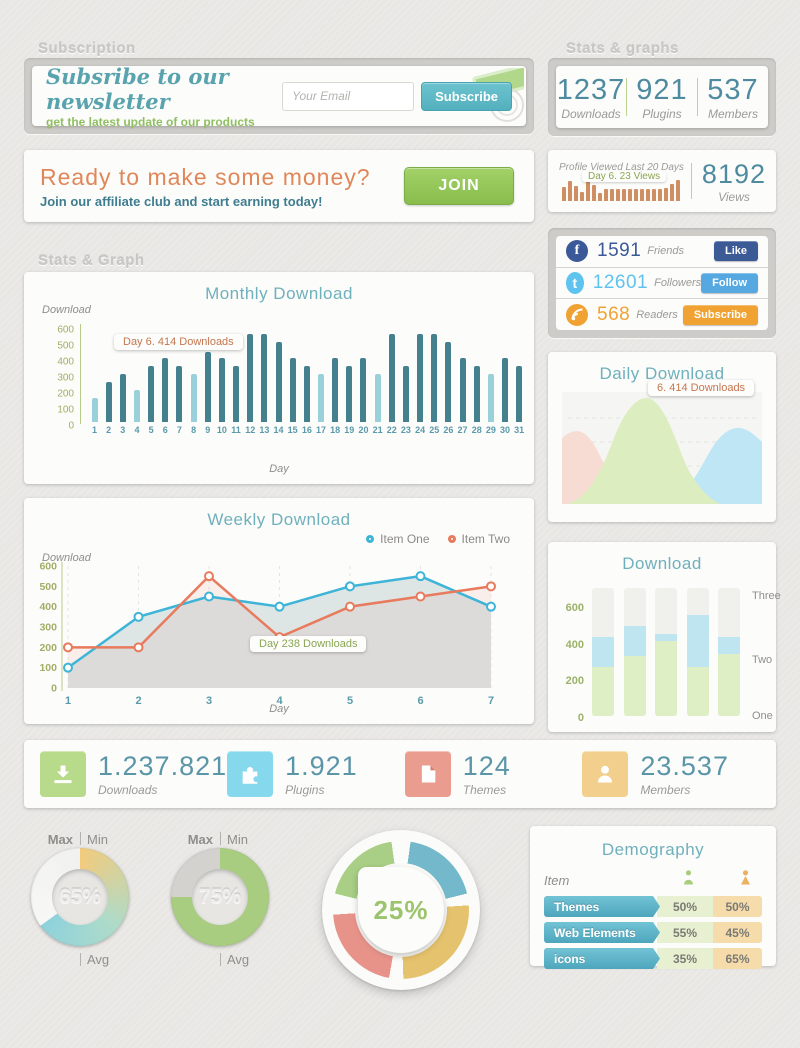 The image size is (800, 1048). I want to click on bar-column: 29, so click(490, 380).